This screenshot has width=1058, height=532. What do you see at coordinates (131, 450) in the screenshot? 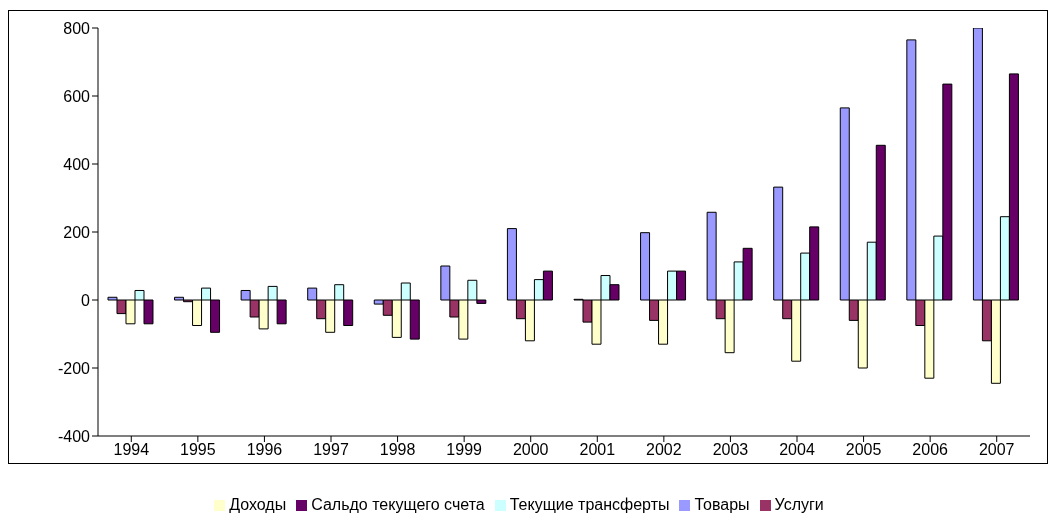
I see `x-tick-label: 1994` at bounding box center [131, 450].